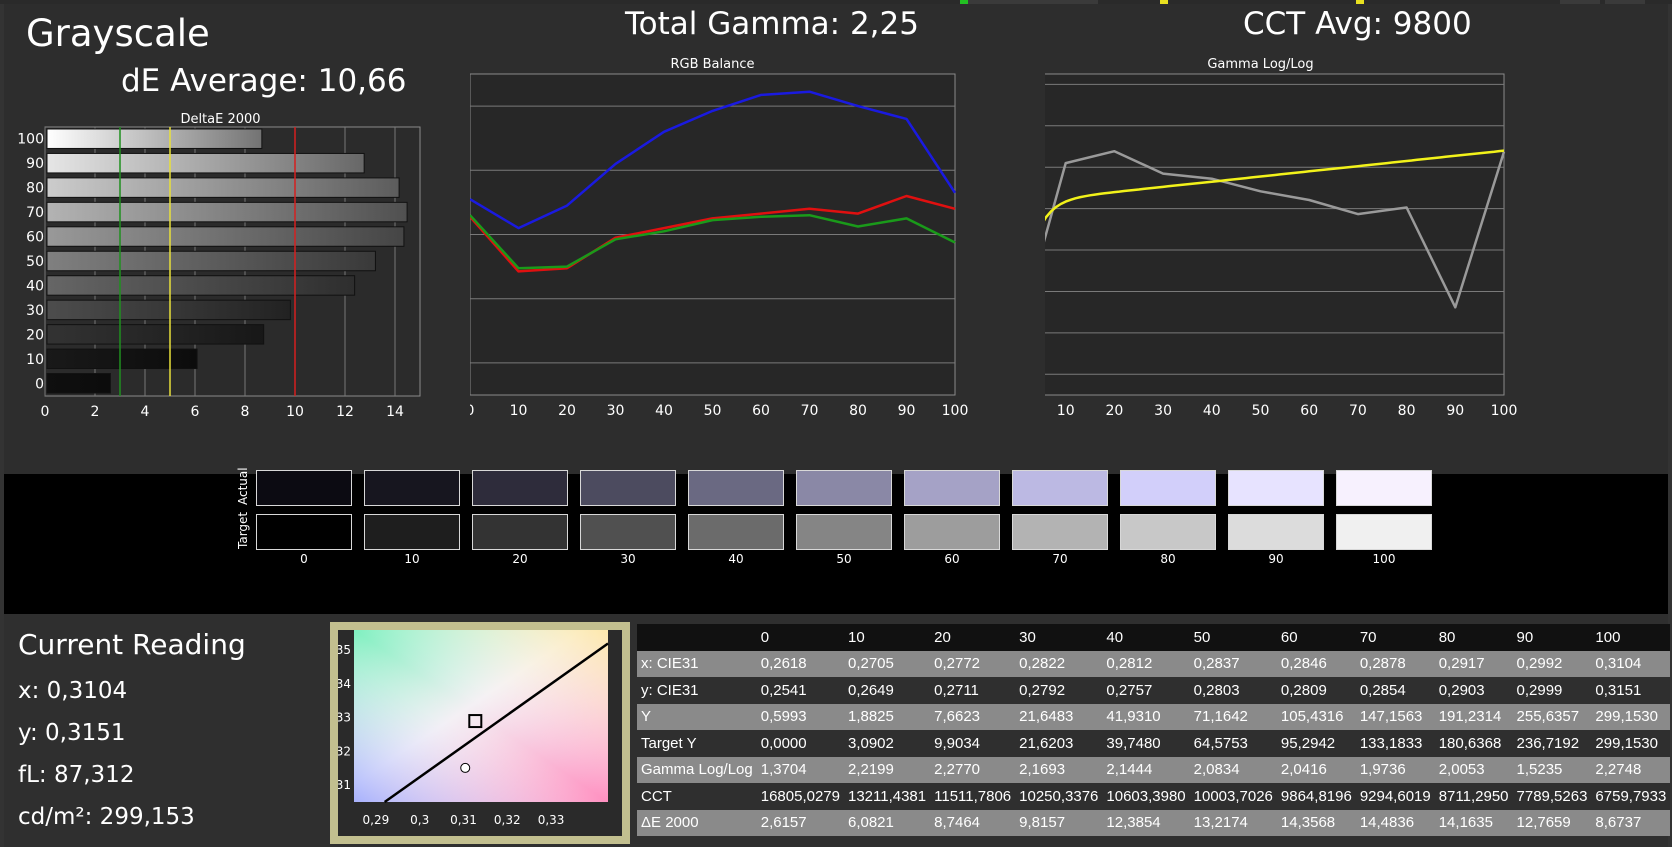 The width and height of the screenshot is (1672, 847). What do you see at coordinates (697, 770) in the screenshot?
I see `row-label: Gamma Log/Log` at bounding box center [697, 770].